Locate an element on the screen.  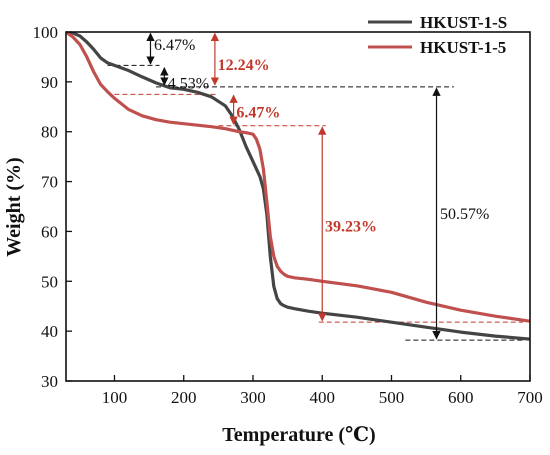
y-tick-label: 50 is located at coordinates (49, 281).